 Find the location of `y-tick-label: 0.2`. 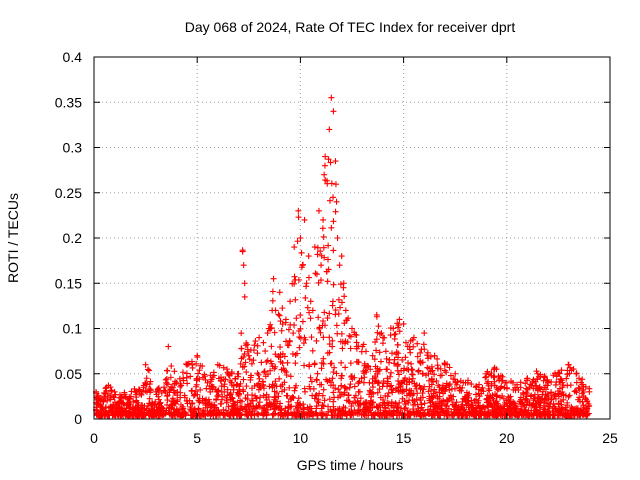

y-tick-label: 0.2 is located at coordinates (73, 238).